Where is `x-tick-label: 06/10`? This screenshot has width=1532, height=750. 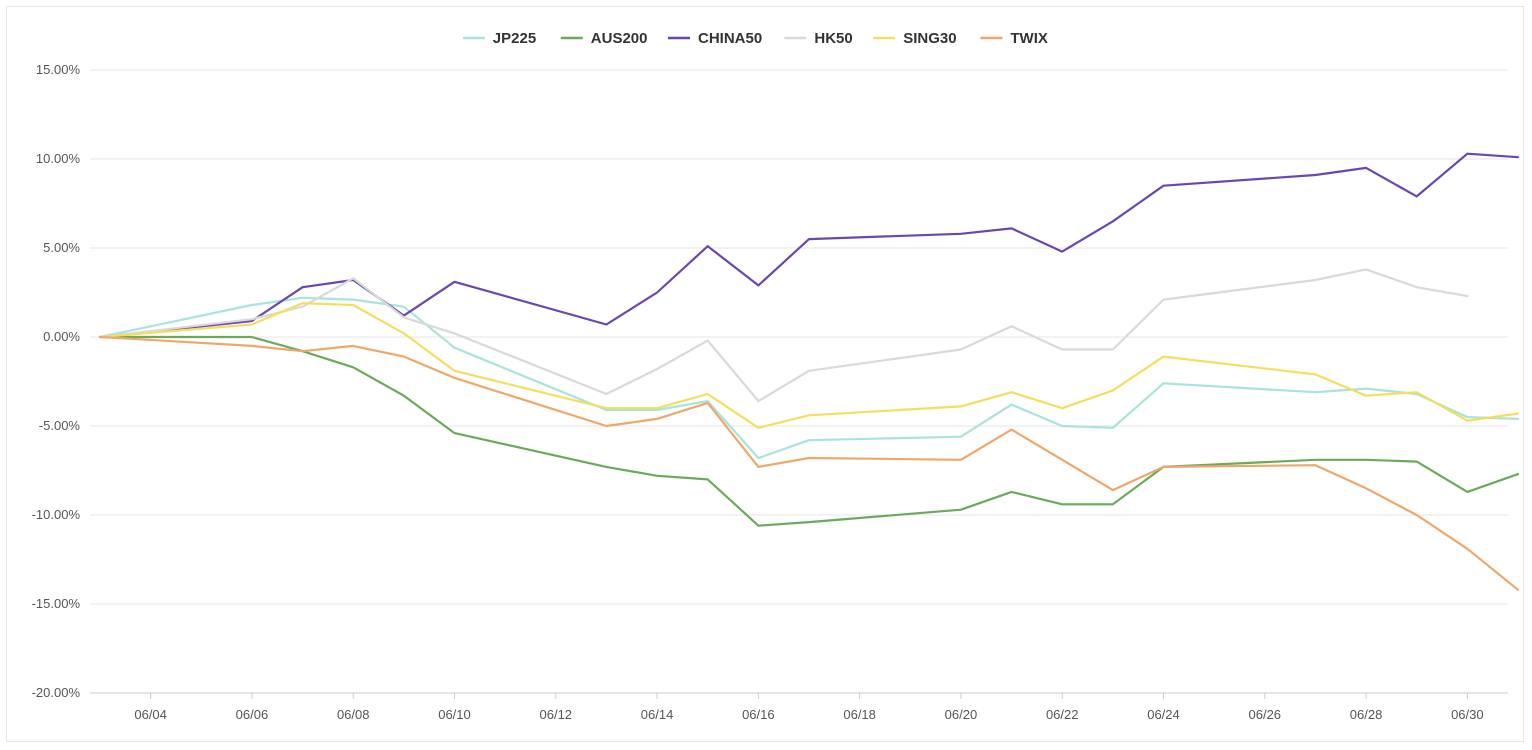 x-tick-label: 06/10 is located at coordinates (454, 714).